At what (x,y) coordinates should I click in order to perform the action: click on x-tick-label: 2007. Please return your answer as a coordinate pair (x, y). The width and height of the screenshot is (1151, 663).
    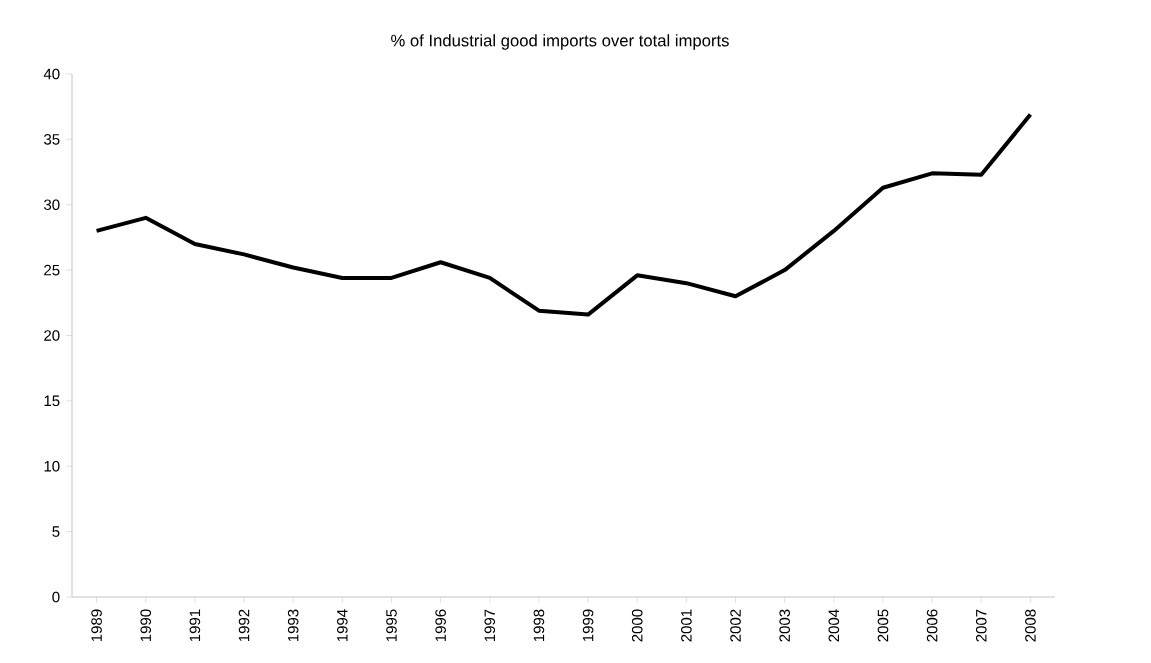
    Looking at the image, I should click on (981, 625).